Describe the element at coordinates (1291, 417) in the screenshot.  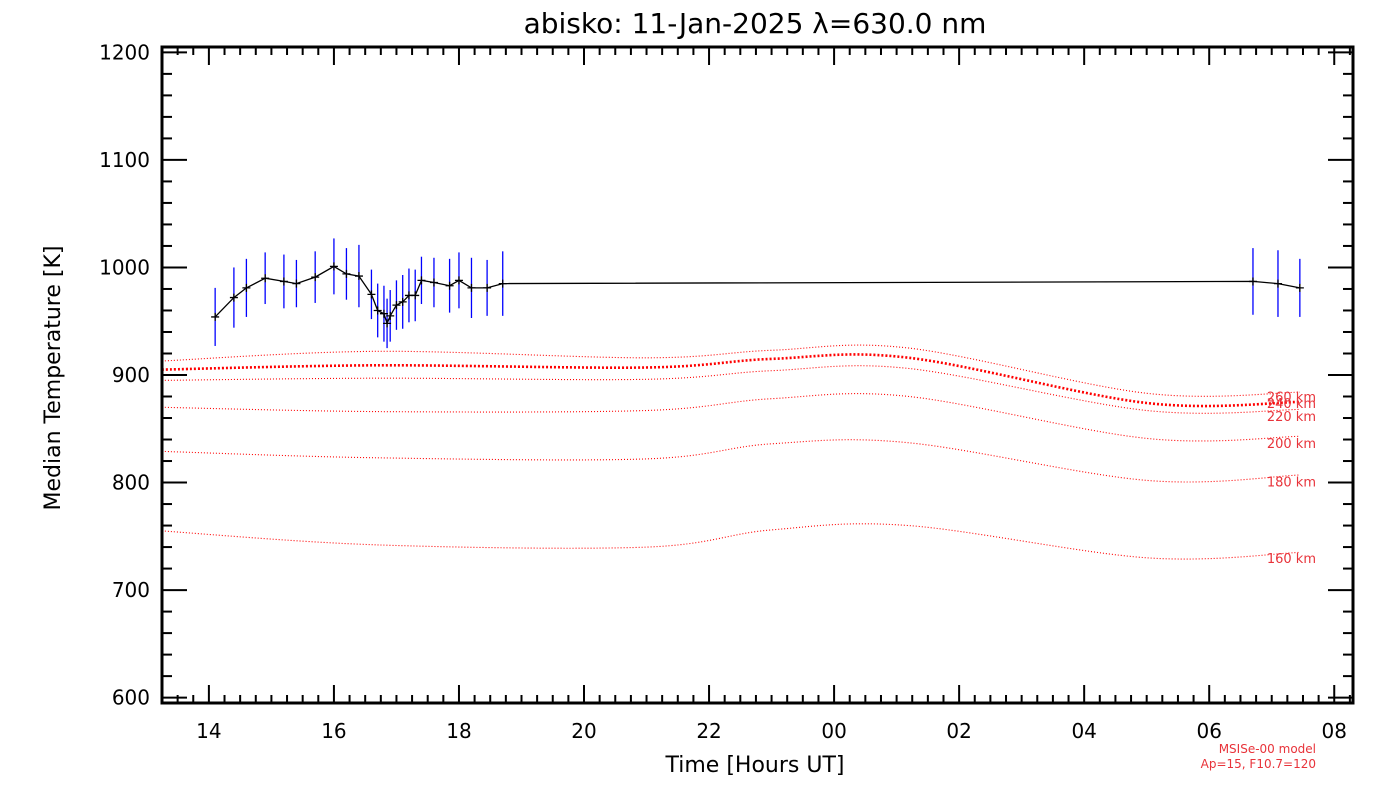
I see `model-label: 220 km` at that location.